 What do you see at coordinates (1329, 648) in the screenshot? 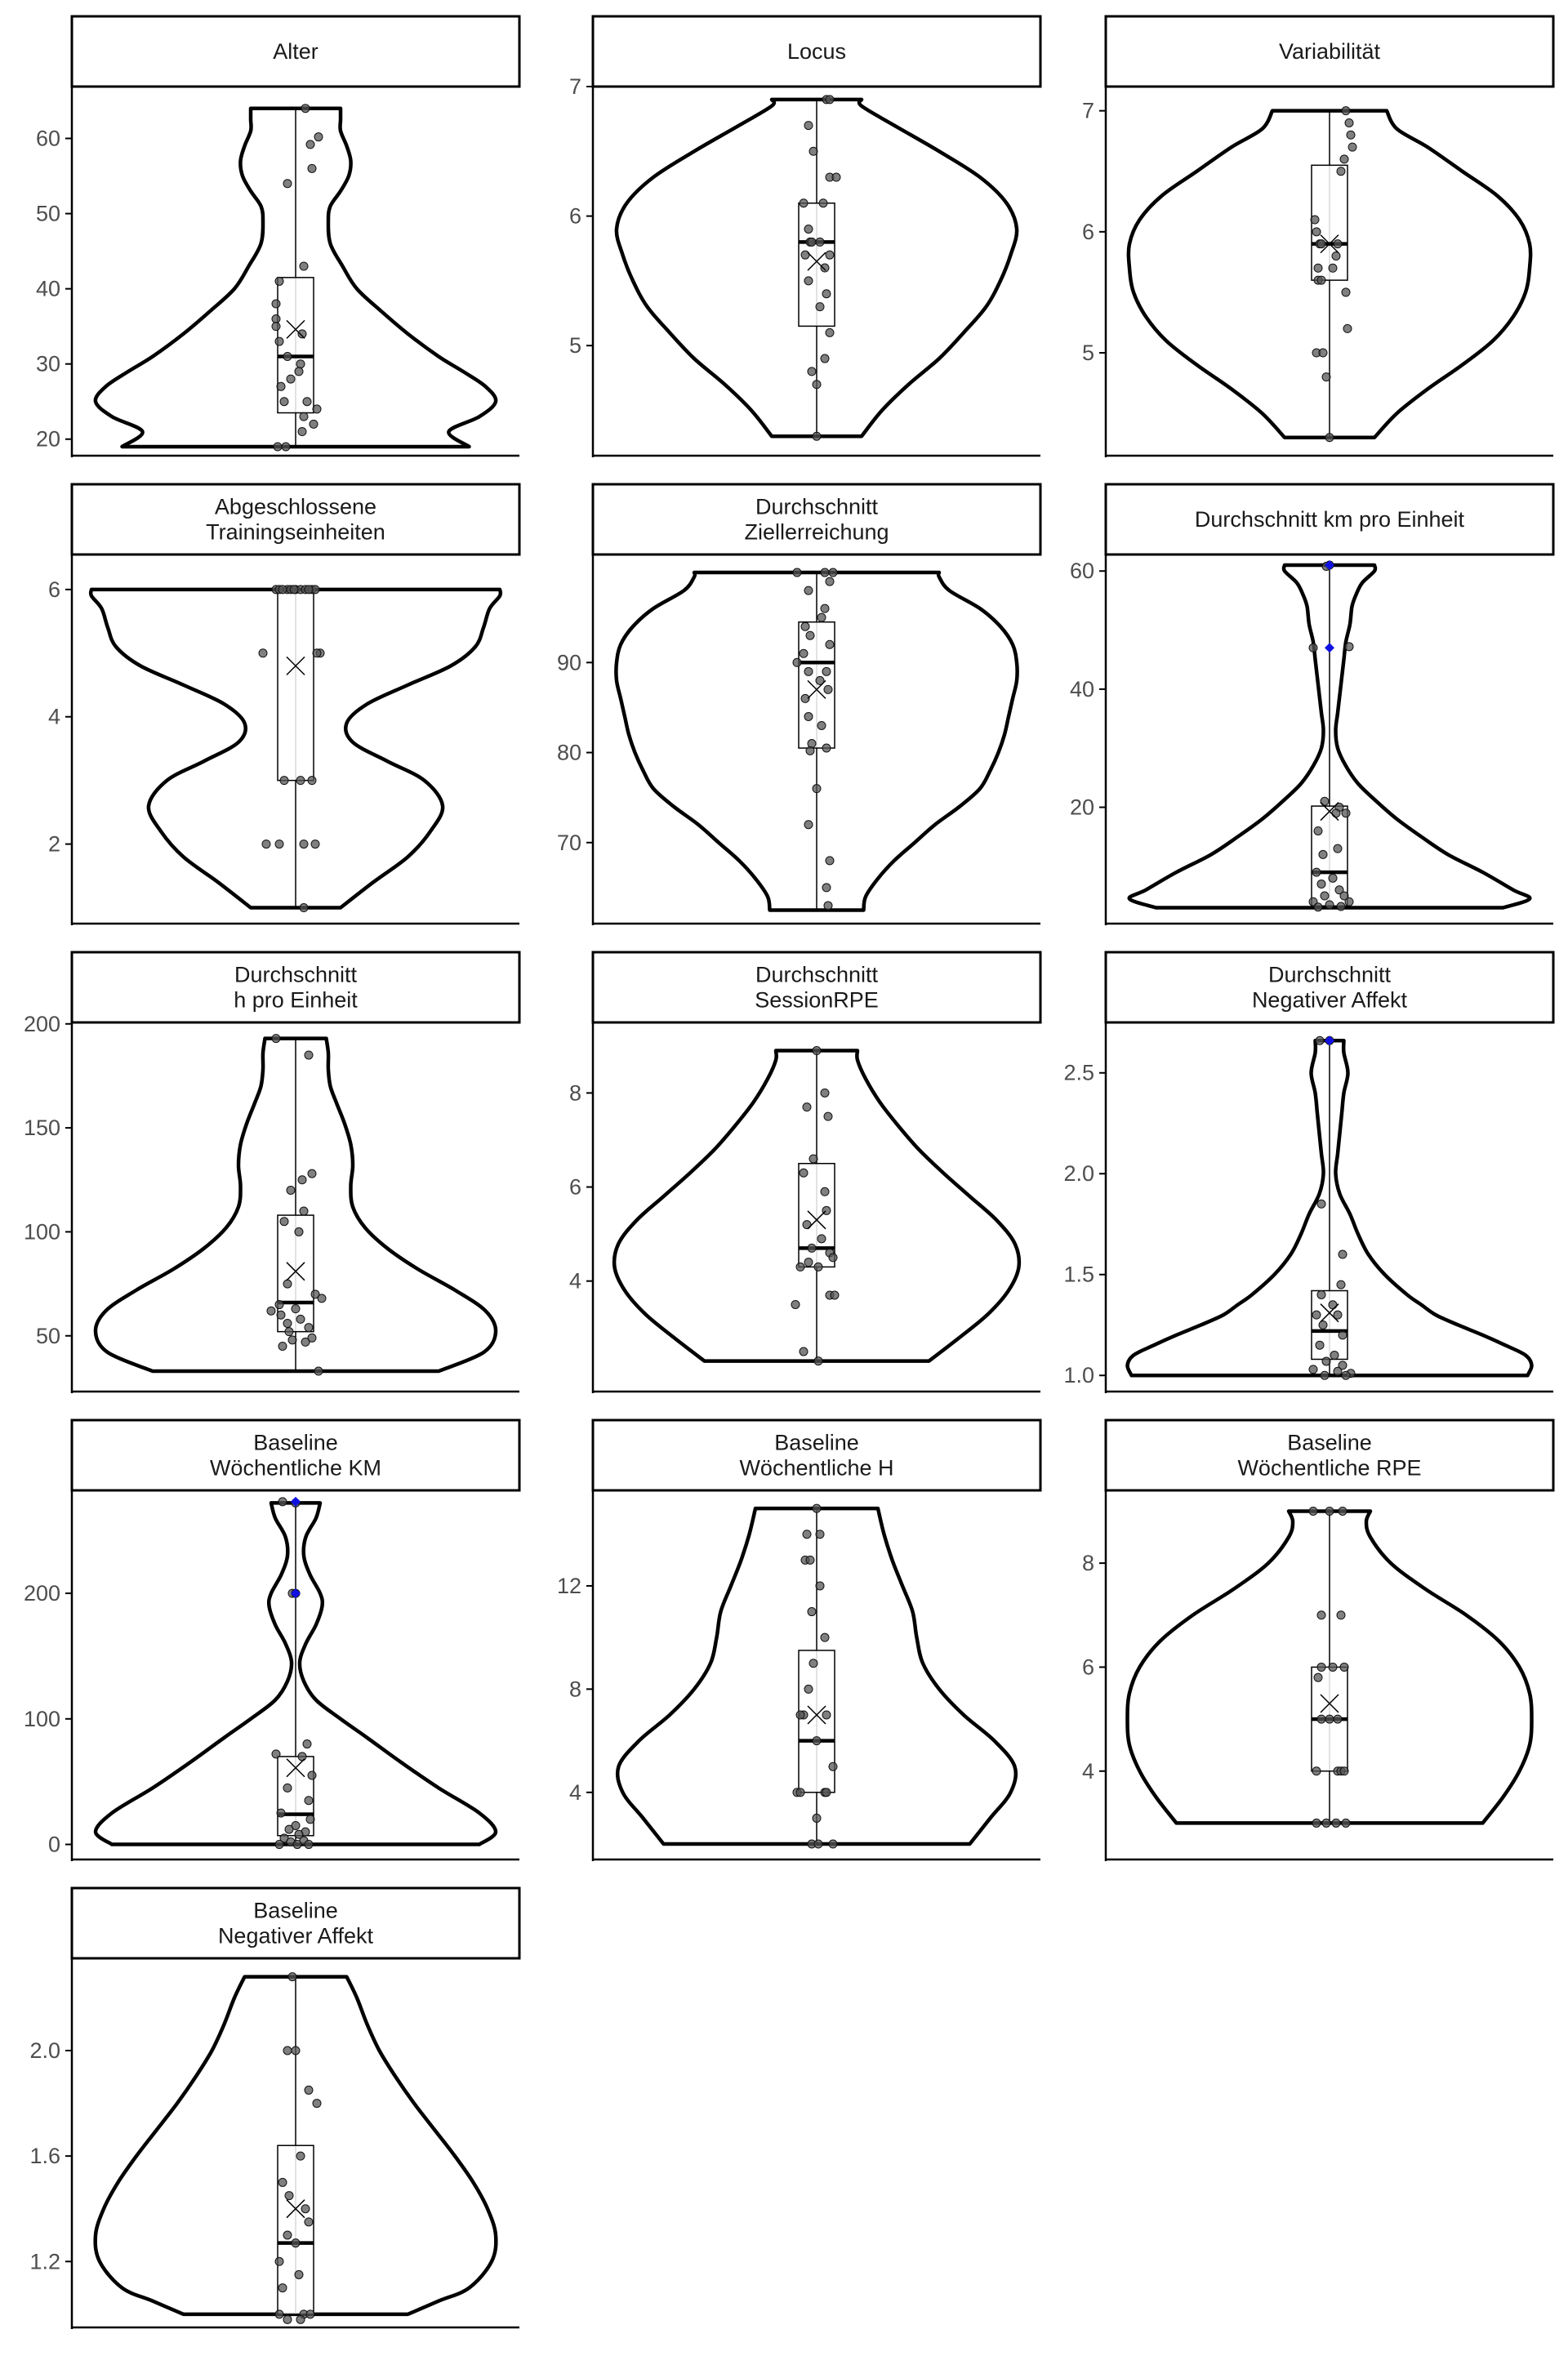
I see `outlier-point` at bounding box center [1329, 648].